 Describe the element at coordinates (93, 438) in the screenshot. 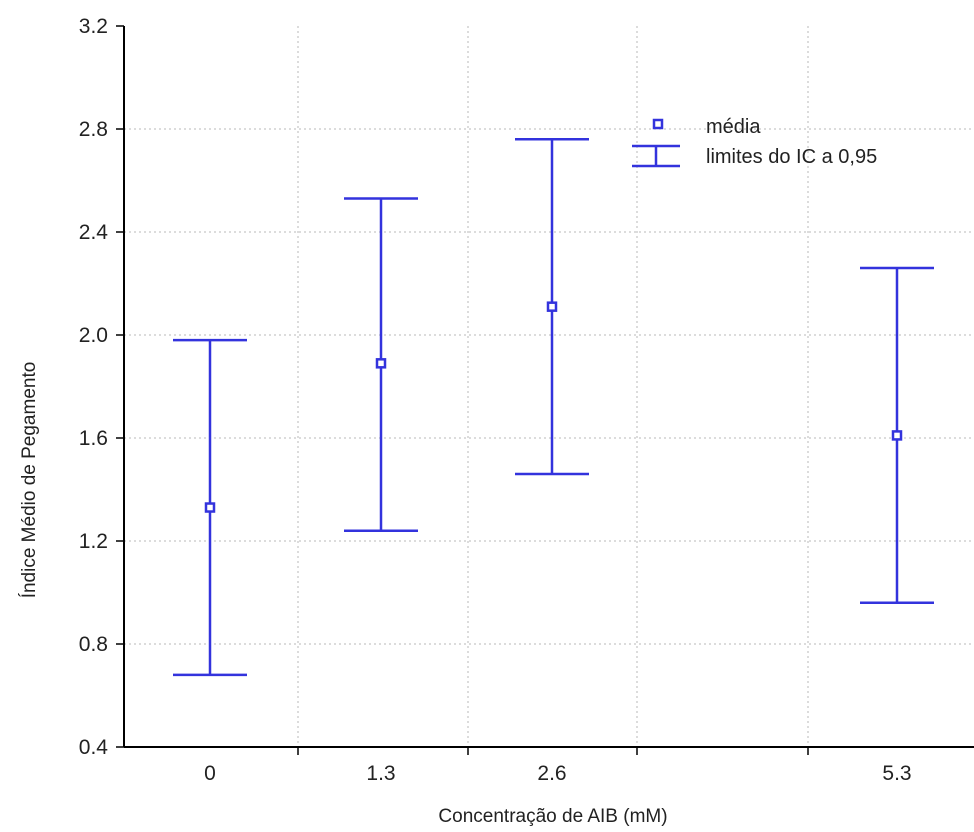

I see `y-tick-label: 1.6` at that location.